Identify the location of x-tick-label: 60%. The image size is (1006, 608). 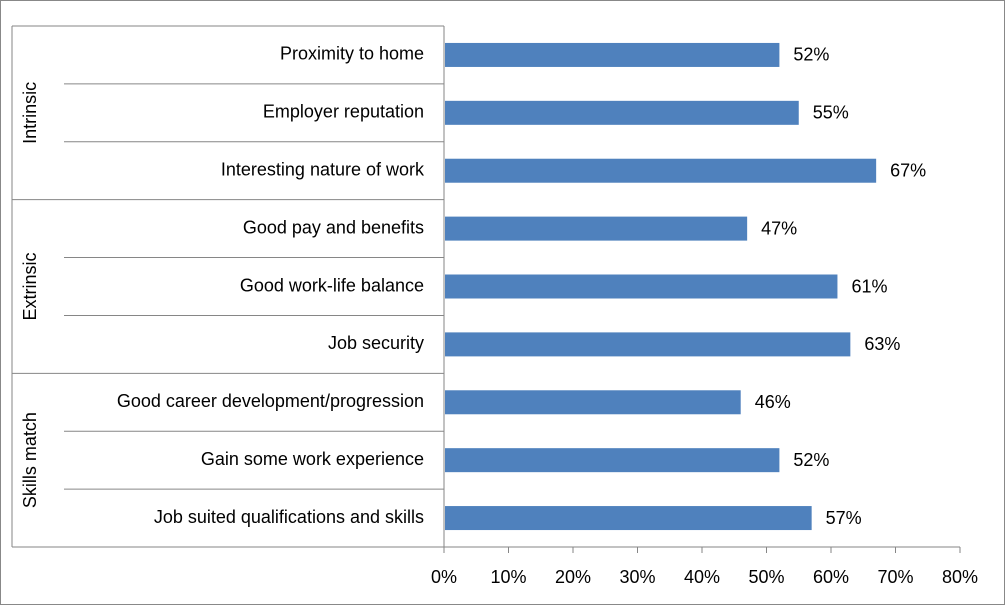
(831, 577).